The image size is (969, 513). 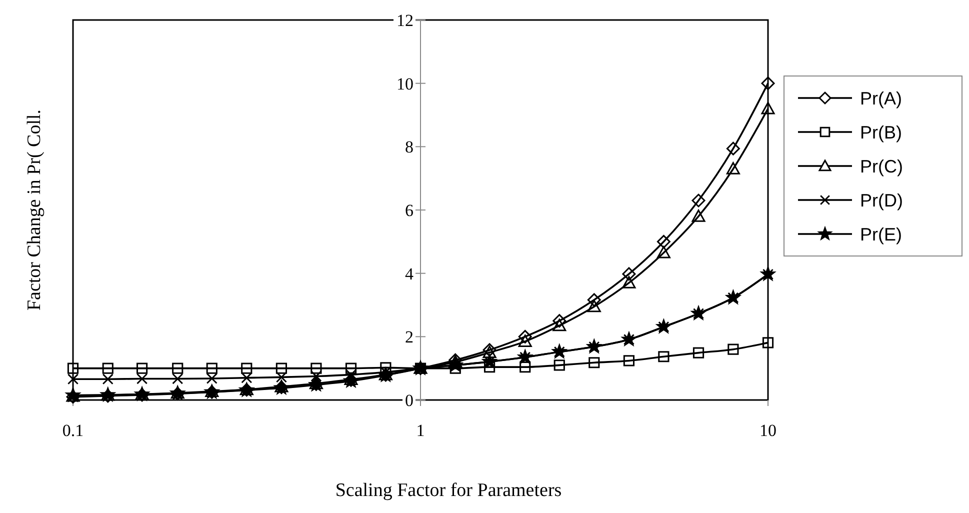 What do you see at coordinates (409, 210) in the screenshot?
I see `y-tick-label: 6` at bounding box center [409, 210].